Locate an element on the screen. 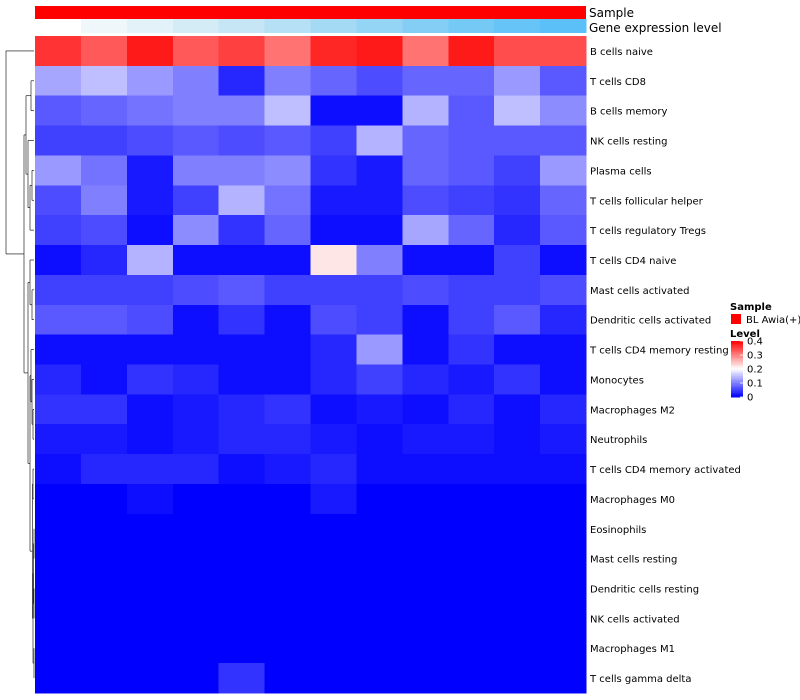  legend-sample-entry: BL Awia(+) is located at coordinates (773, 320).